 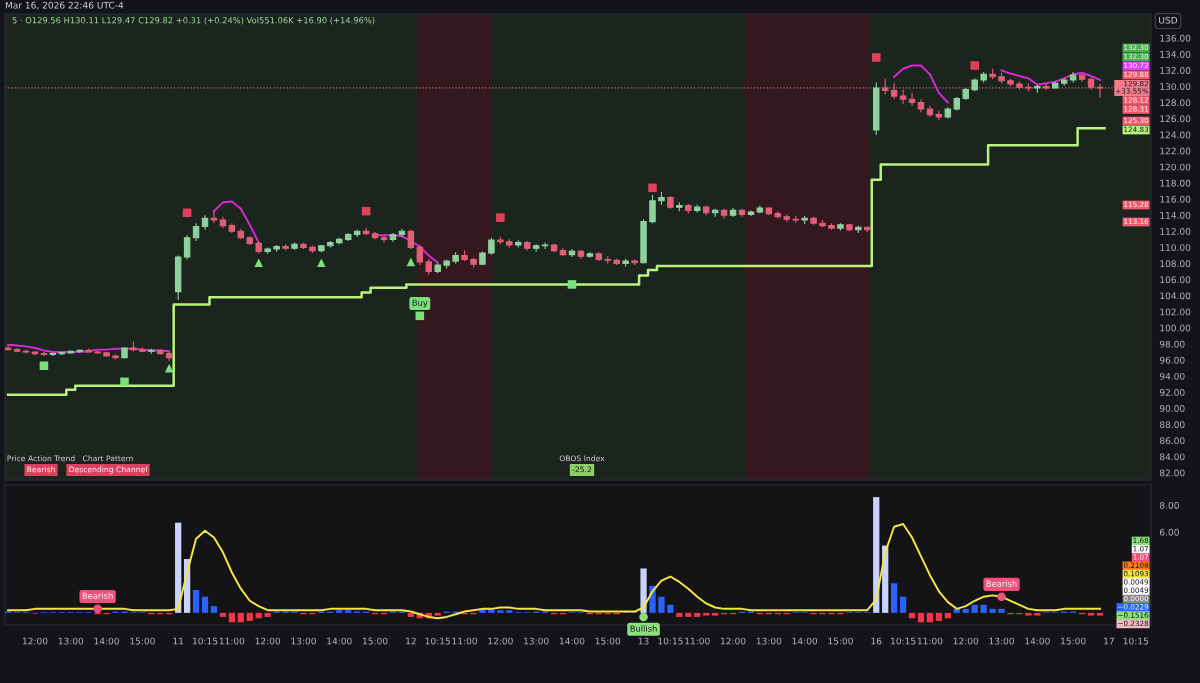 What do you see at coordinates (1175, 312) in the screenshot?
I see `y-tick-label: 102.00` at bounding box center [1175, 312].